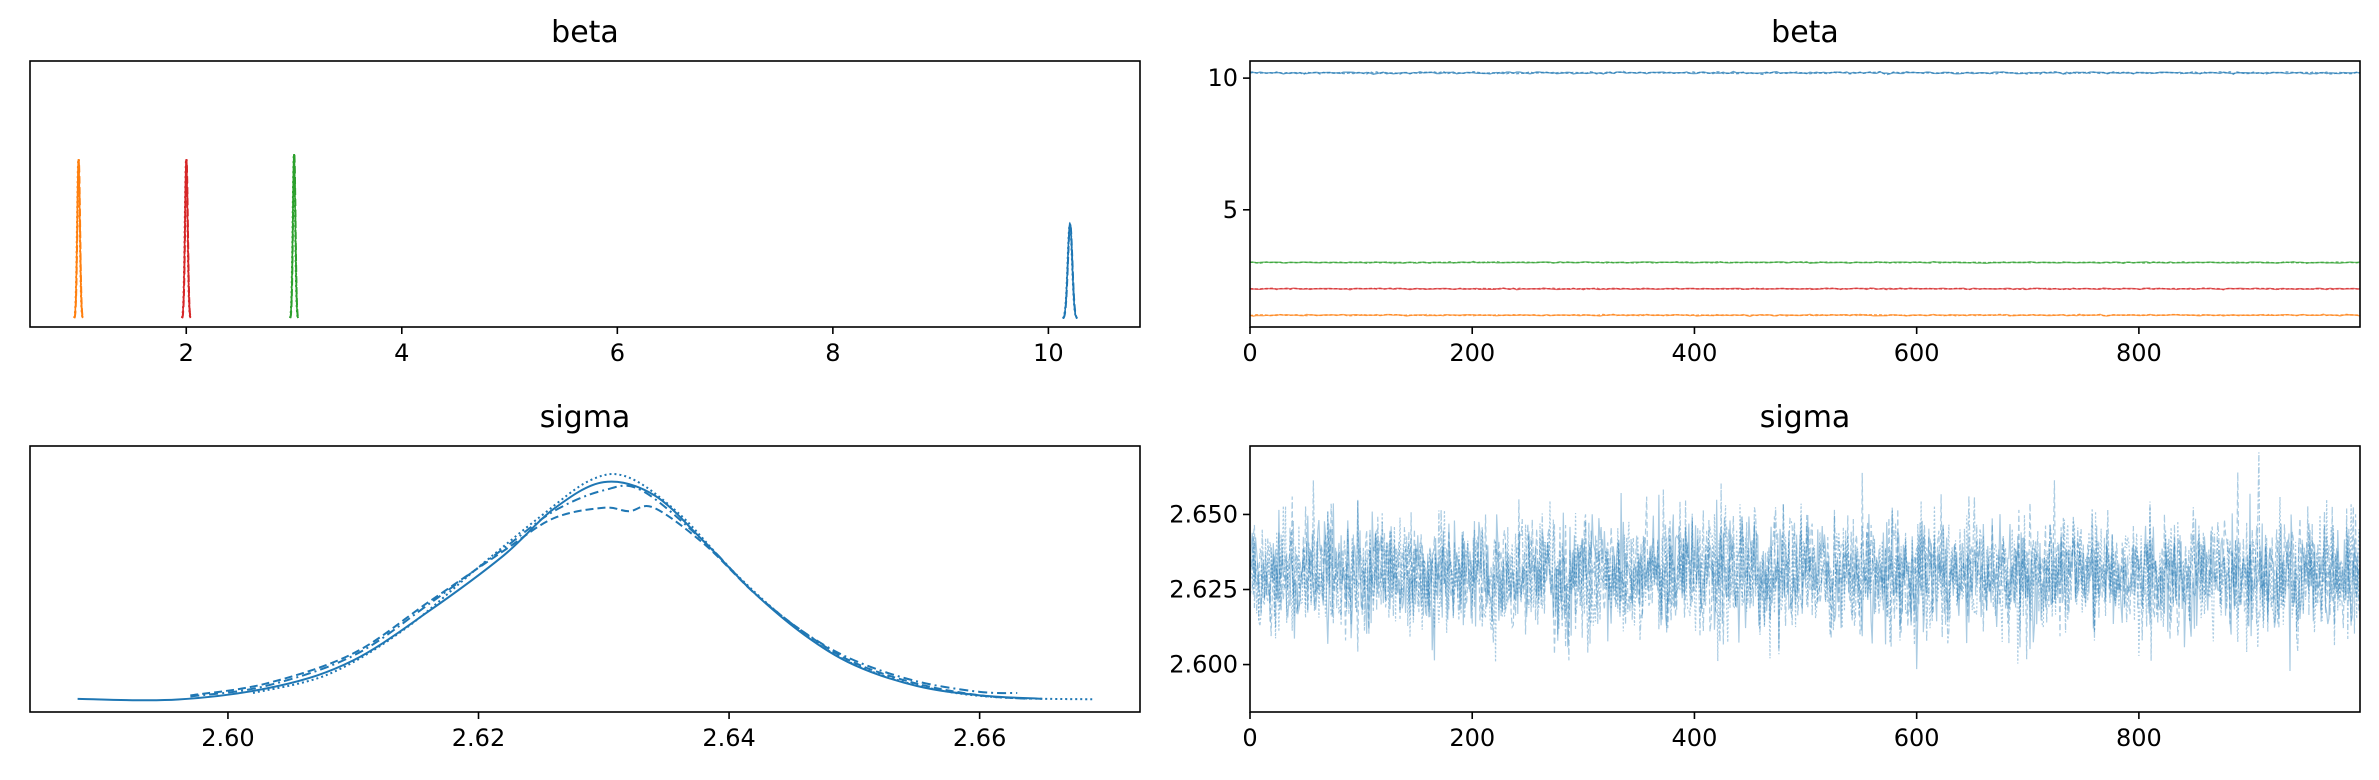 Image resolution: width=2379 pixels, height=780 pixels. What do you see at coordinates (1230, 210) in the screenshot?
I see `y-tick-label: 5` at bounding box center [1230, 210].